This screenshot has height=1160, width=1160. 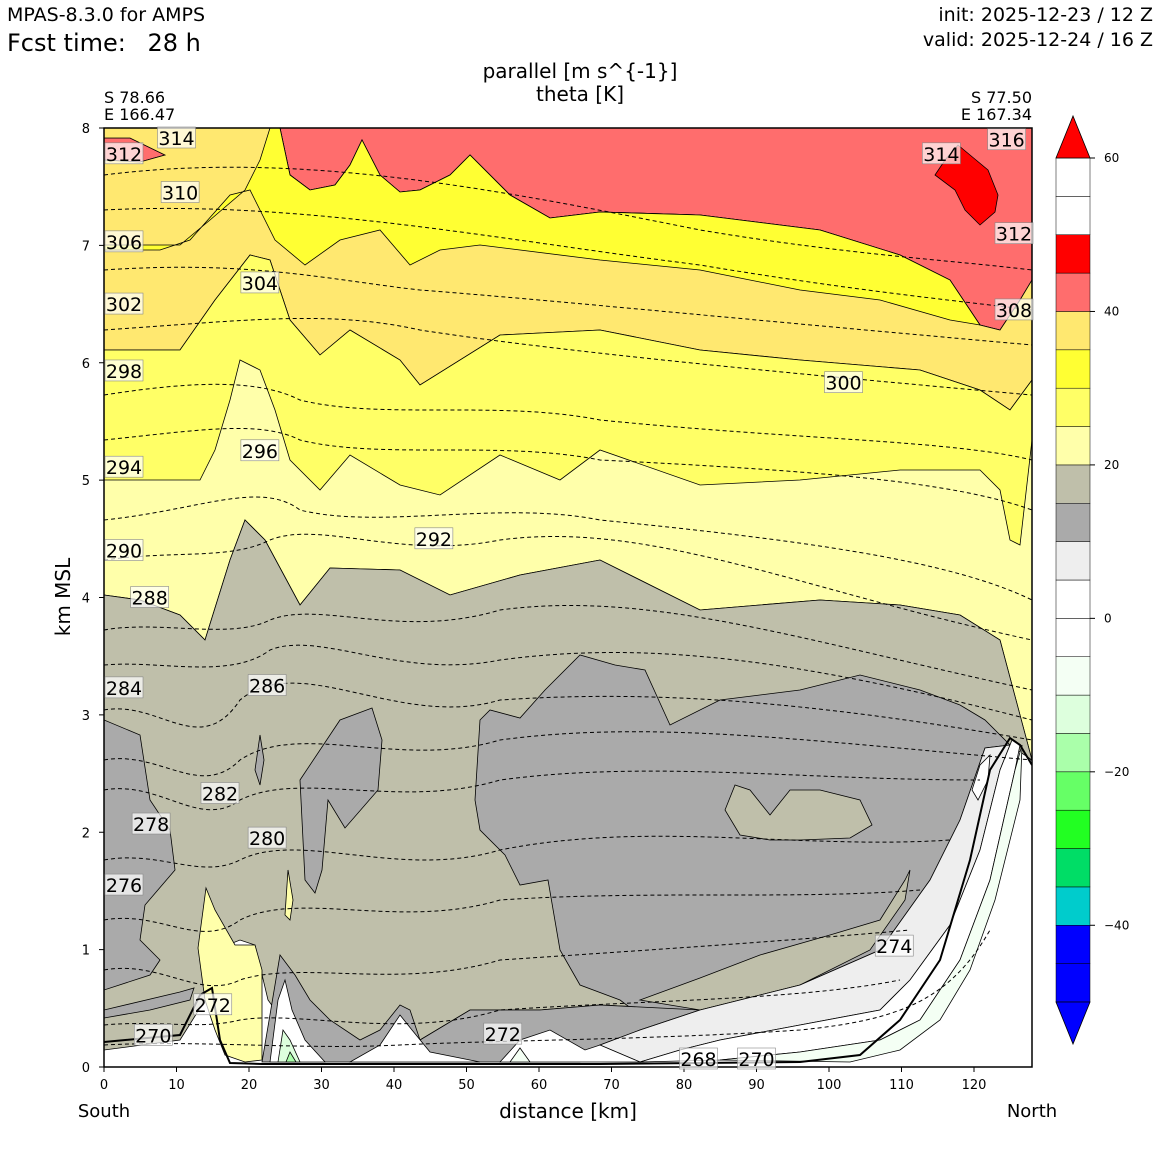 I want to click on x-tick-label: 10, so click(x=176, y=1085).